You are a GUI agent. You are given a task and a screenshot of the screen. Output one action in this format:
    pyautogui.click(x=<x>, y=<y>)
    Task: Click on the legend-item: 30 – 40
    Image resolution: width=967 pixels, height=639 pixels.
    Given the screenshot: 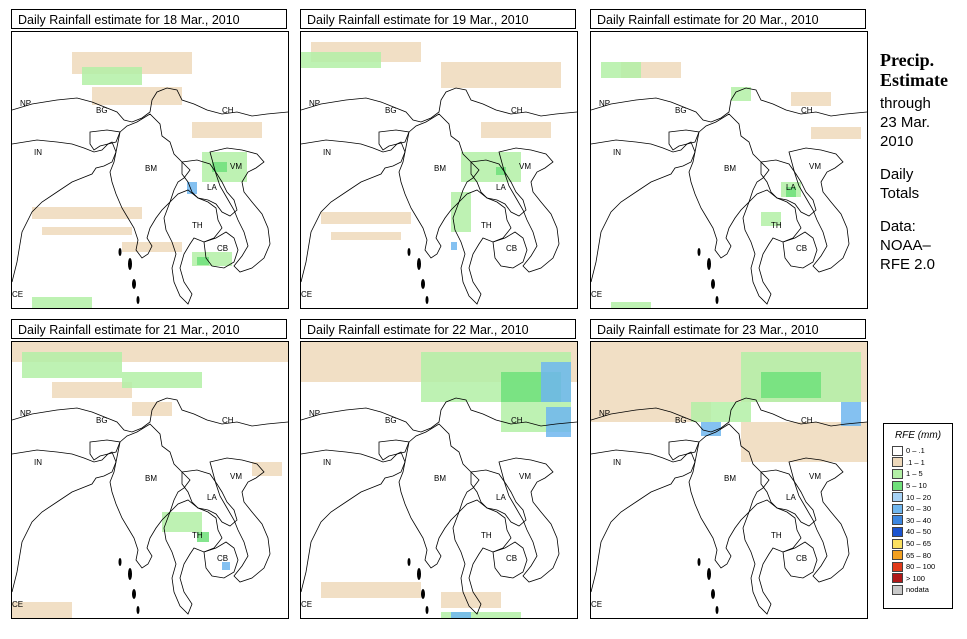 What is the action you would take?
    pyautogui.click(x=922, y=521)
    